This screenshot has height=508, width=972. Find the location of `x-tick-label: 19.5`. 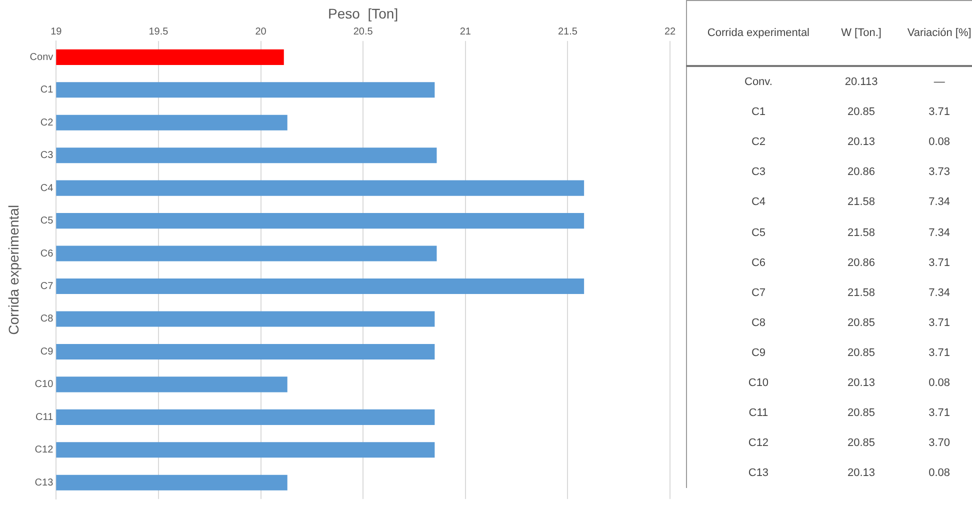

x-tick-label: 19.5 is located at coordinates (158, 32).